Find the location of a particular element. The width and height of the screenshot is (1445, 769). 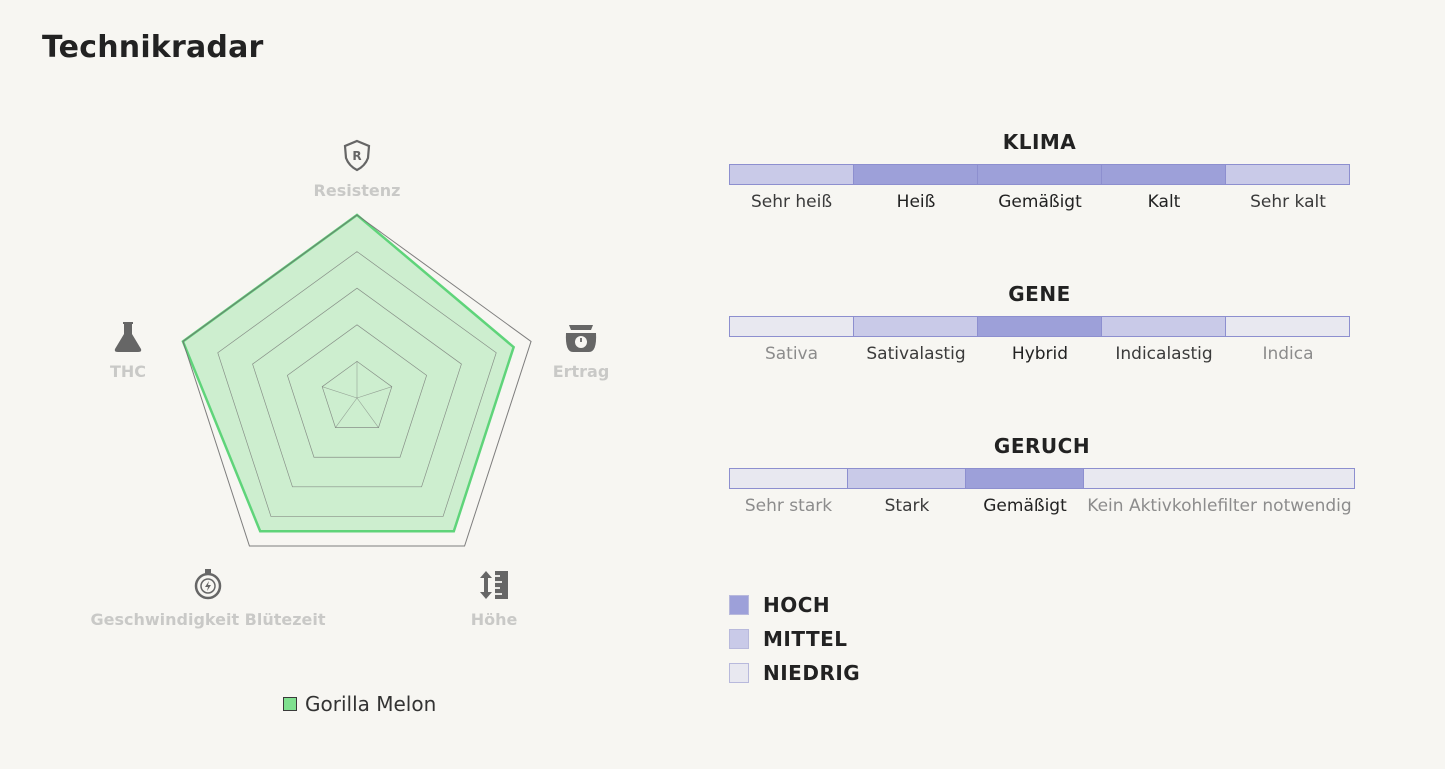

shield-r-icon: R is located at coordinates (357, 155).